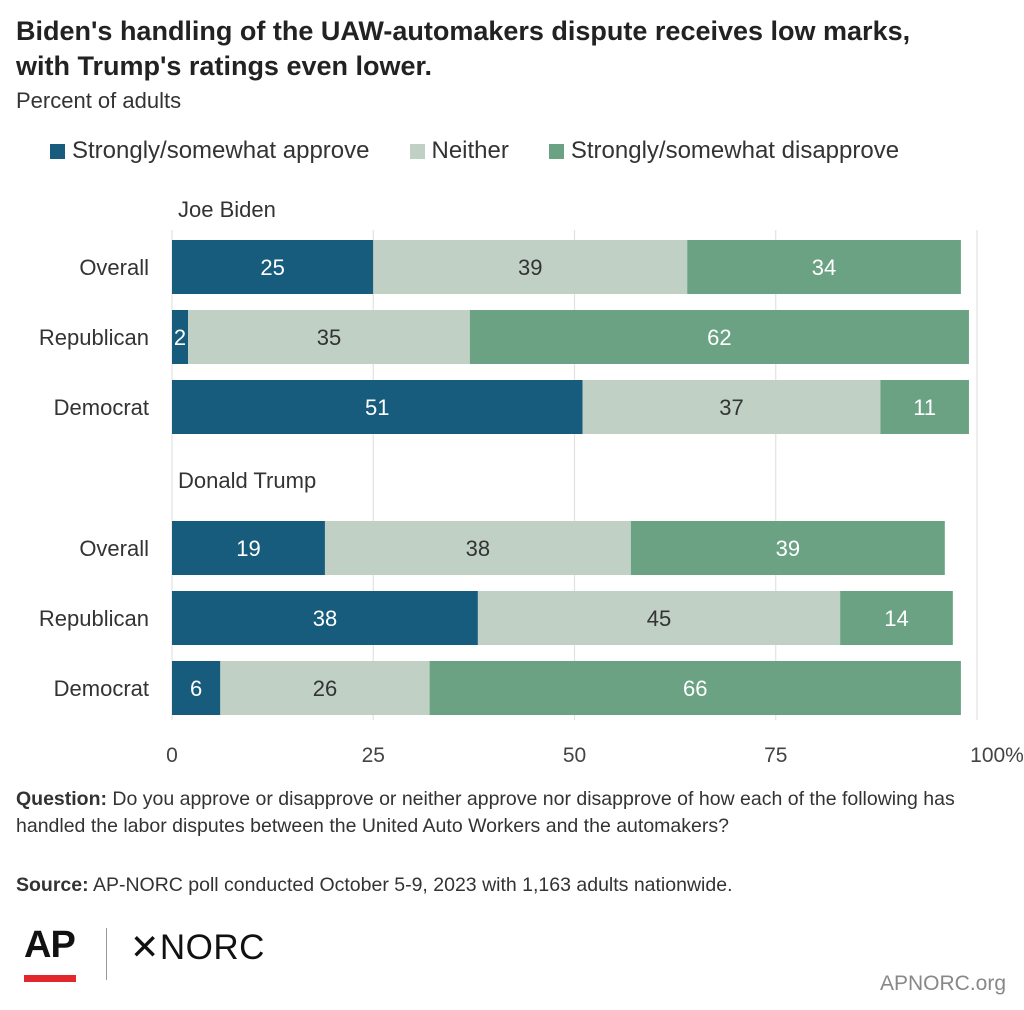 The width and height of the screenshot is (1024, 1010). I want to click on legend-label-neither: Neither, so click(470, 150).